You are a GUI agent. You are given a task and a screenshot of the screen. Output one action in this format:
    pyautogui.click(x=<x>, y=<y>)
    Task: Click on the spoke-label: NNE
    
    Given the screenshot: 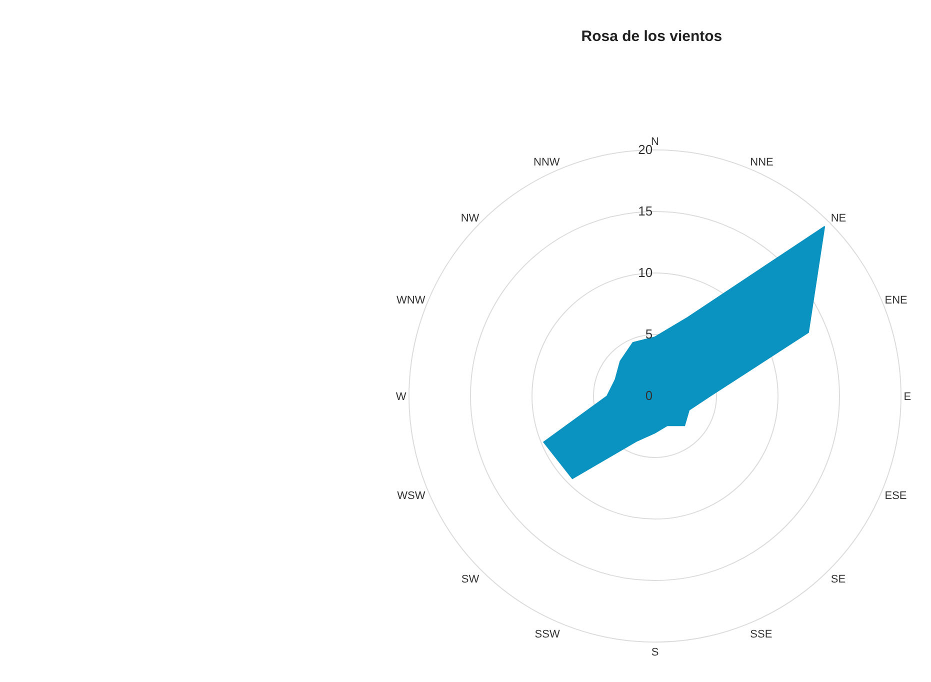 What is the action you would take?
    pyautogui.click(x=762, y=162)
    